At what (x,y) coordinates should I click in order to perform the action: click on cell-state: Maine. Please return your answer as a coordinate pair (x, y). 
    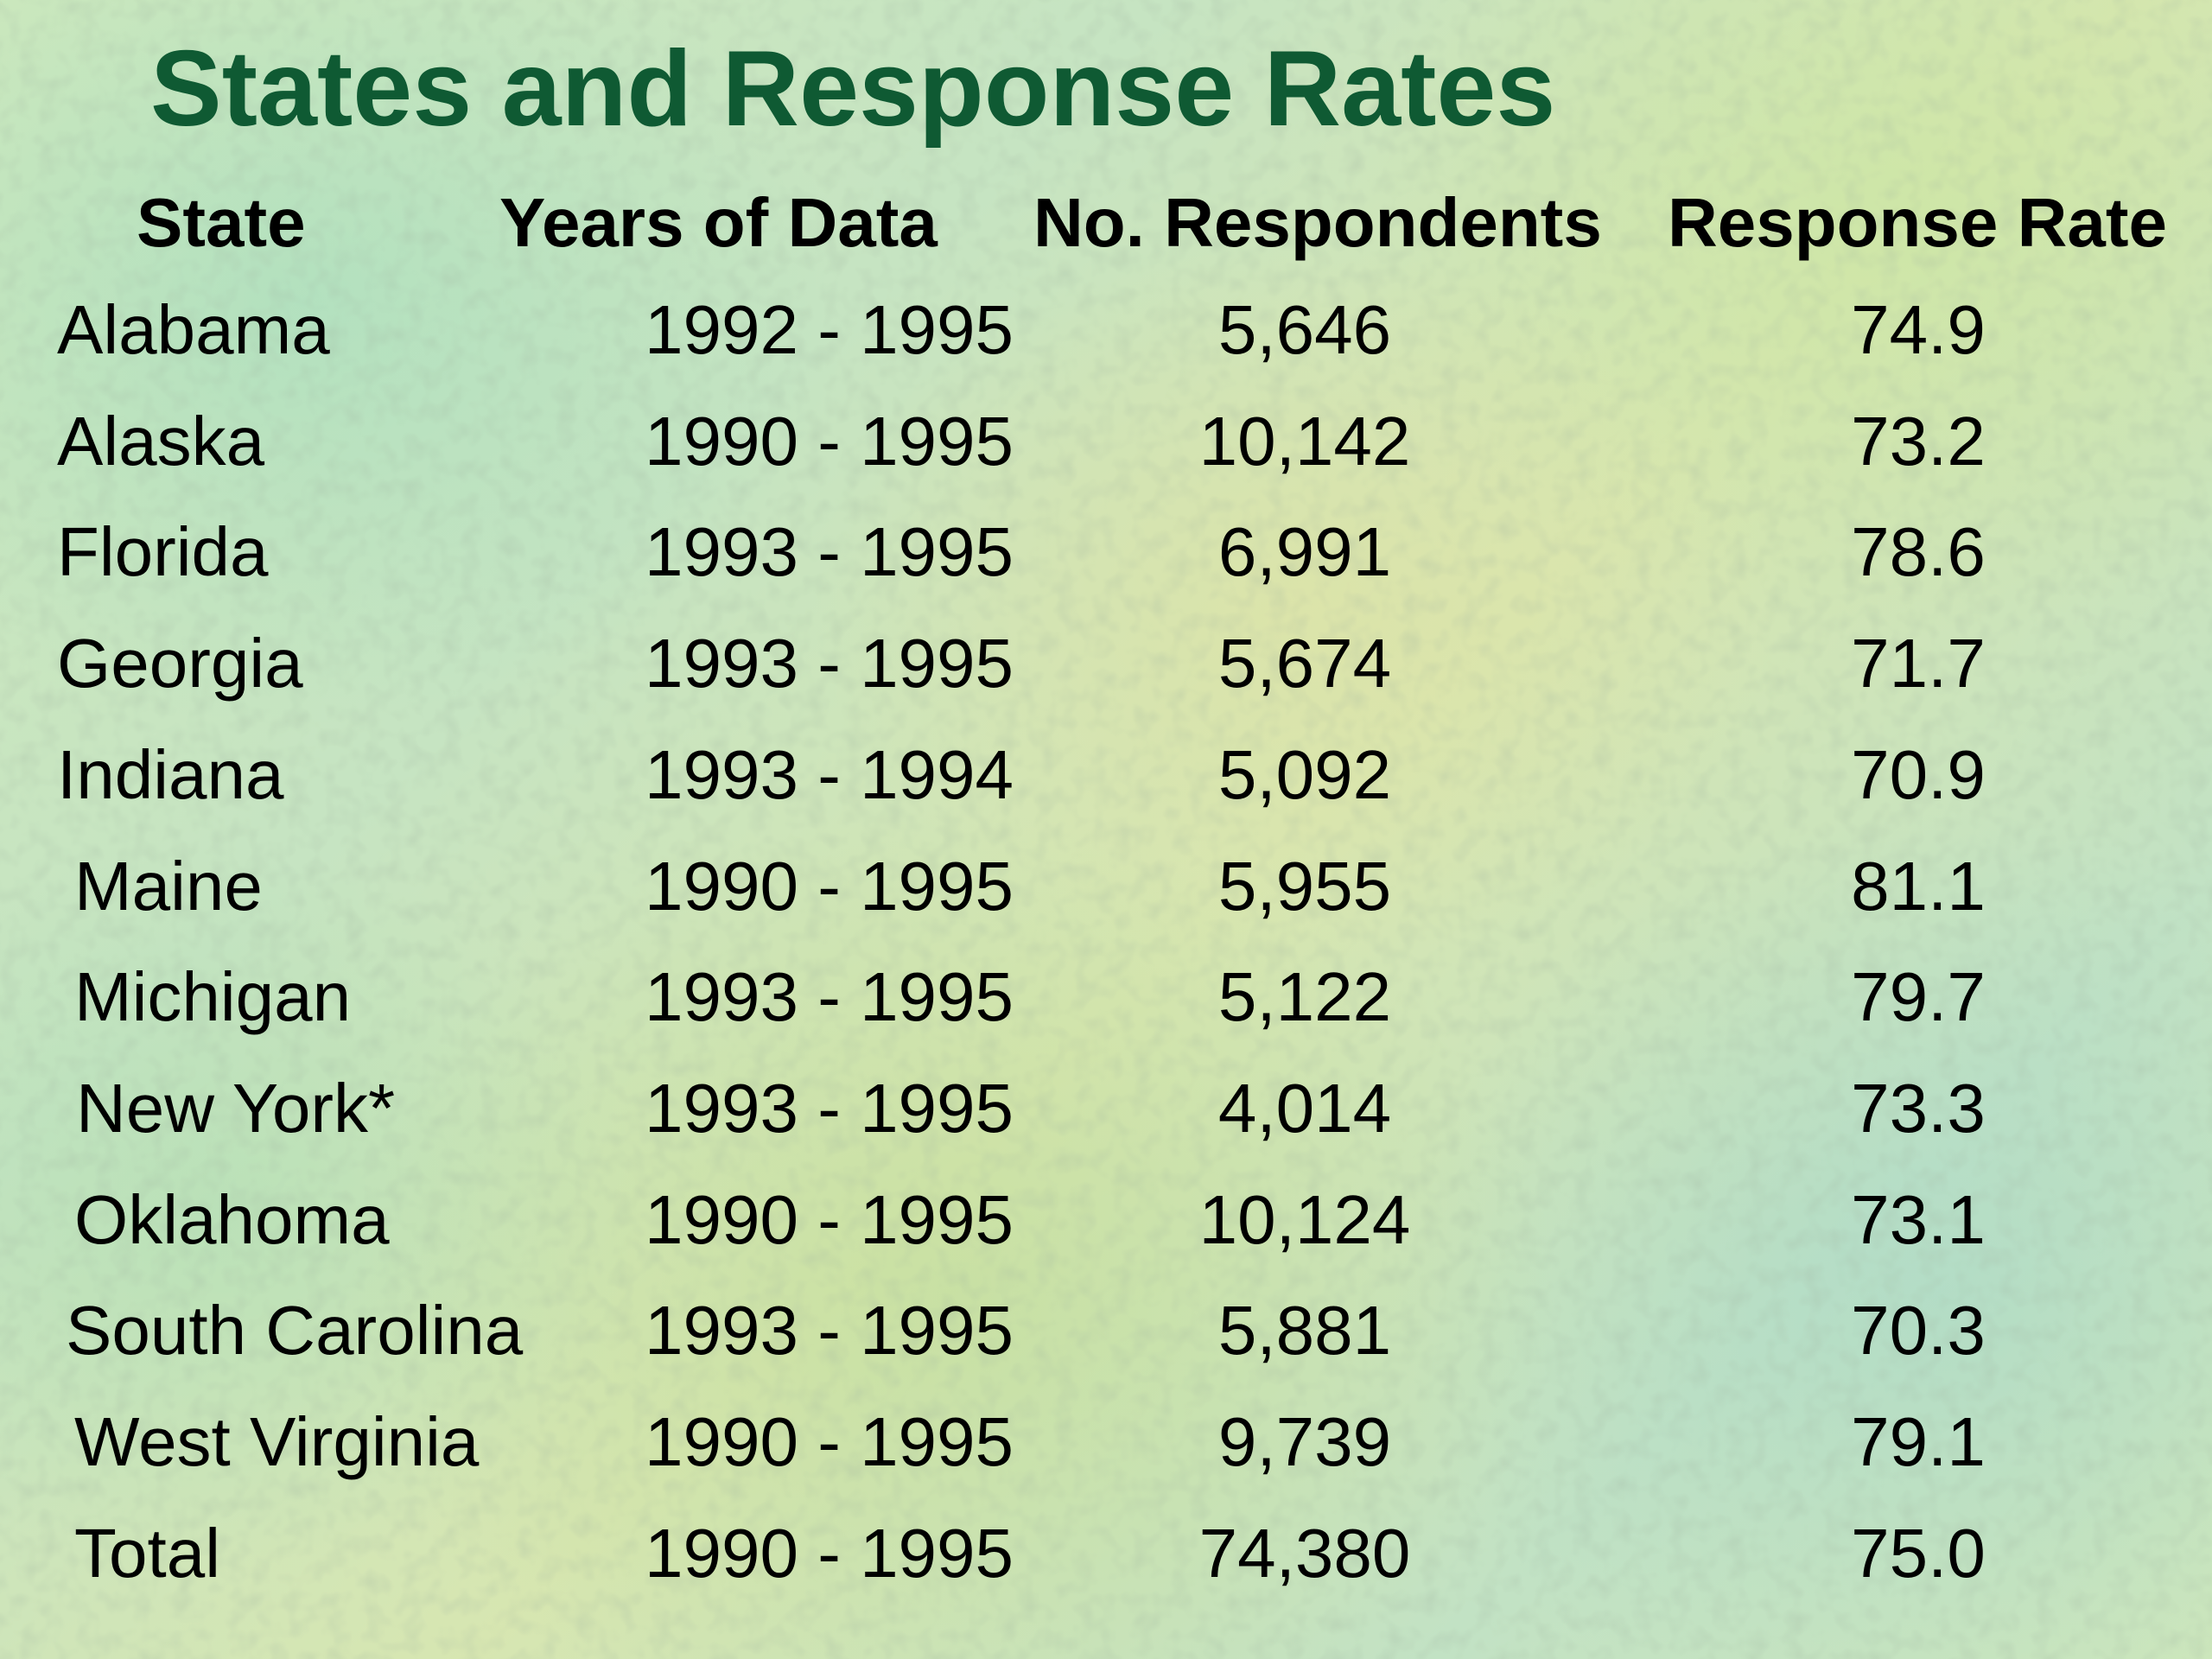
    Looking at the image, I should click on (168, 886).